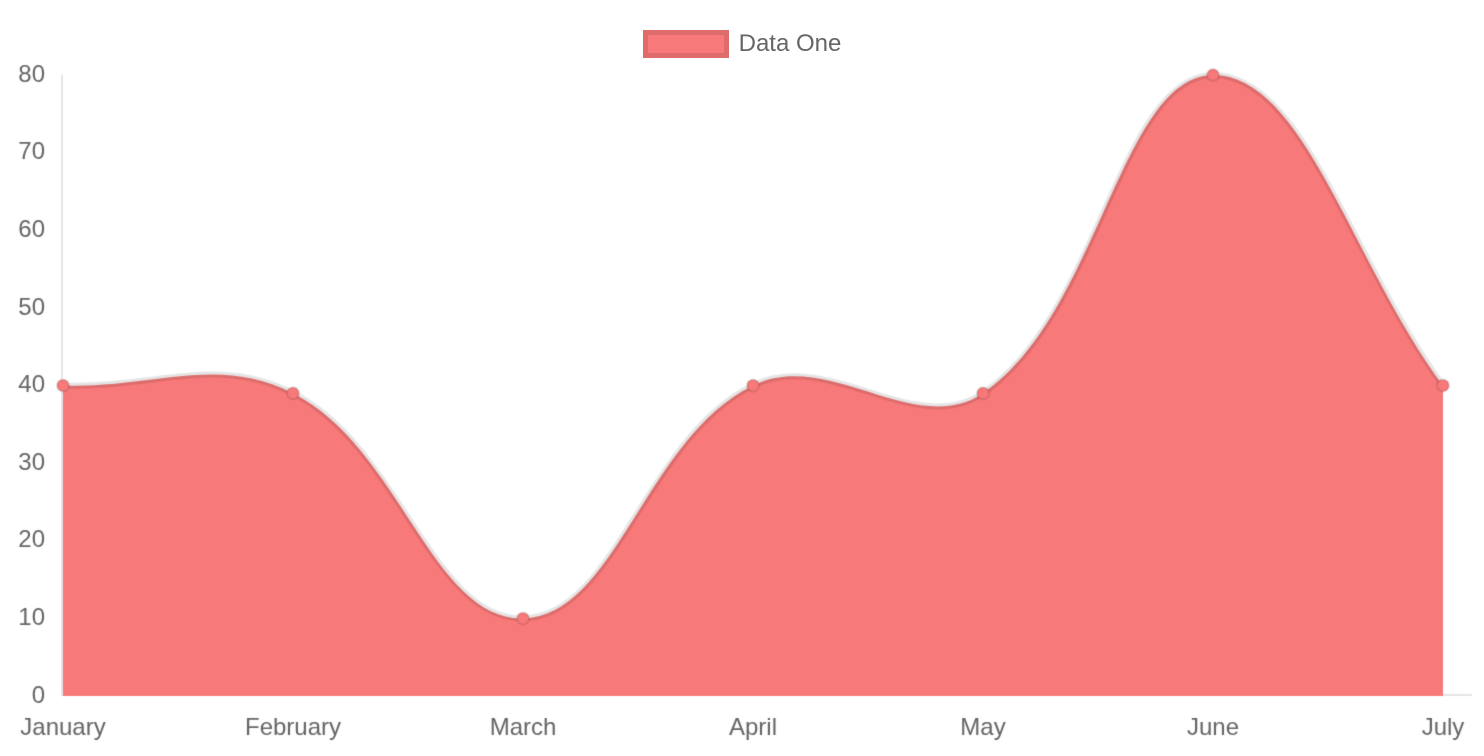 The width and height of the screenshot is (1484, 756). I want to click on legend-item-data-one: Data One, so click(742, 44).